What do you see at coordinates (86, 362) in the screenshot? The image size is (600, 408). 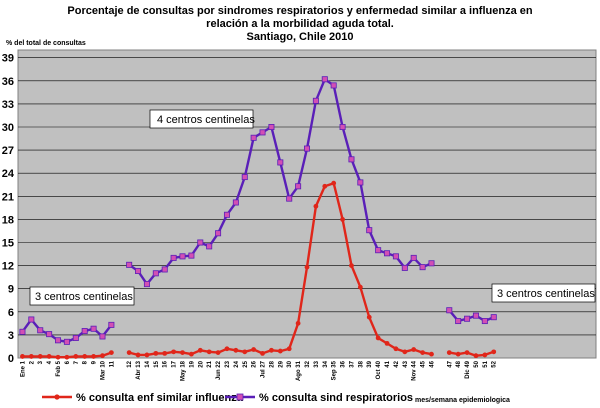 I see `x-tick-label: 8` at bounding box center [86, 362].